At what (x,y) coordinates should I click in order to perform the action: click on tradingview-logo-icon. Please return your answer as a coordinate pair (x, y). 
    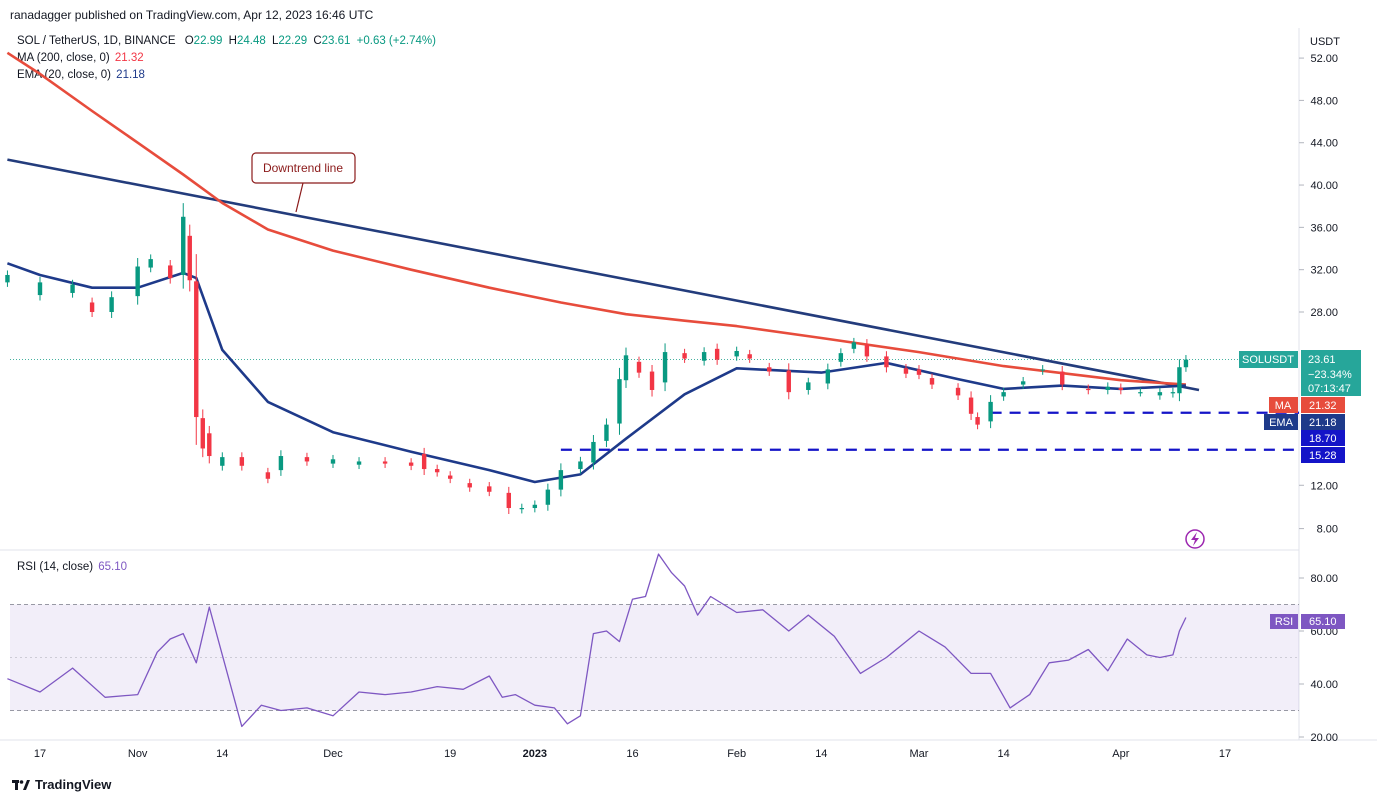
    Looking at the image, I should click on (21, 784).